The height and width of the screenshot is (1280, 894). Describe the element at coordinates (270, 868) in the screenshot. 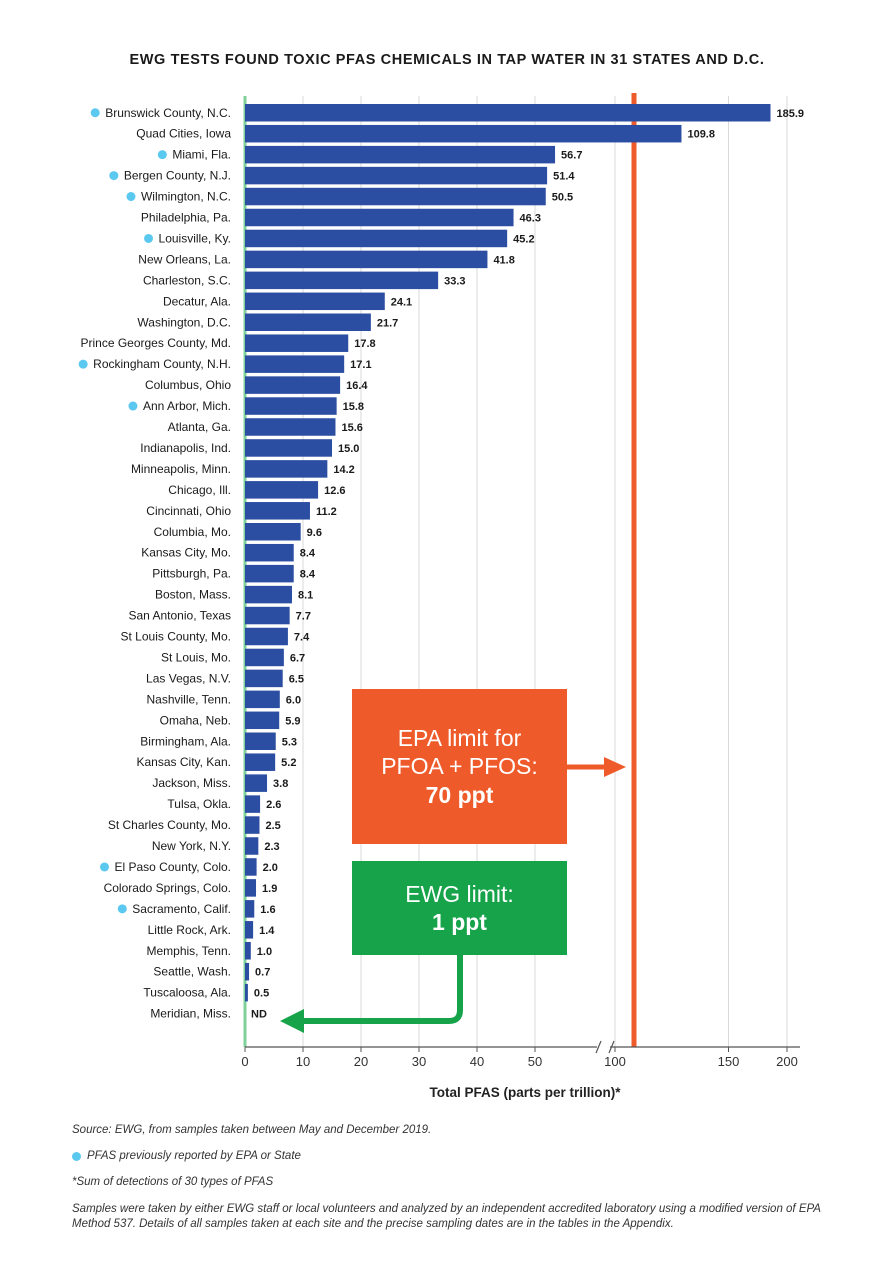

I see `value-label: 2.0` at that location.